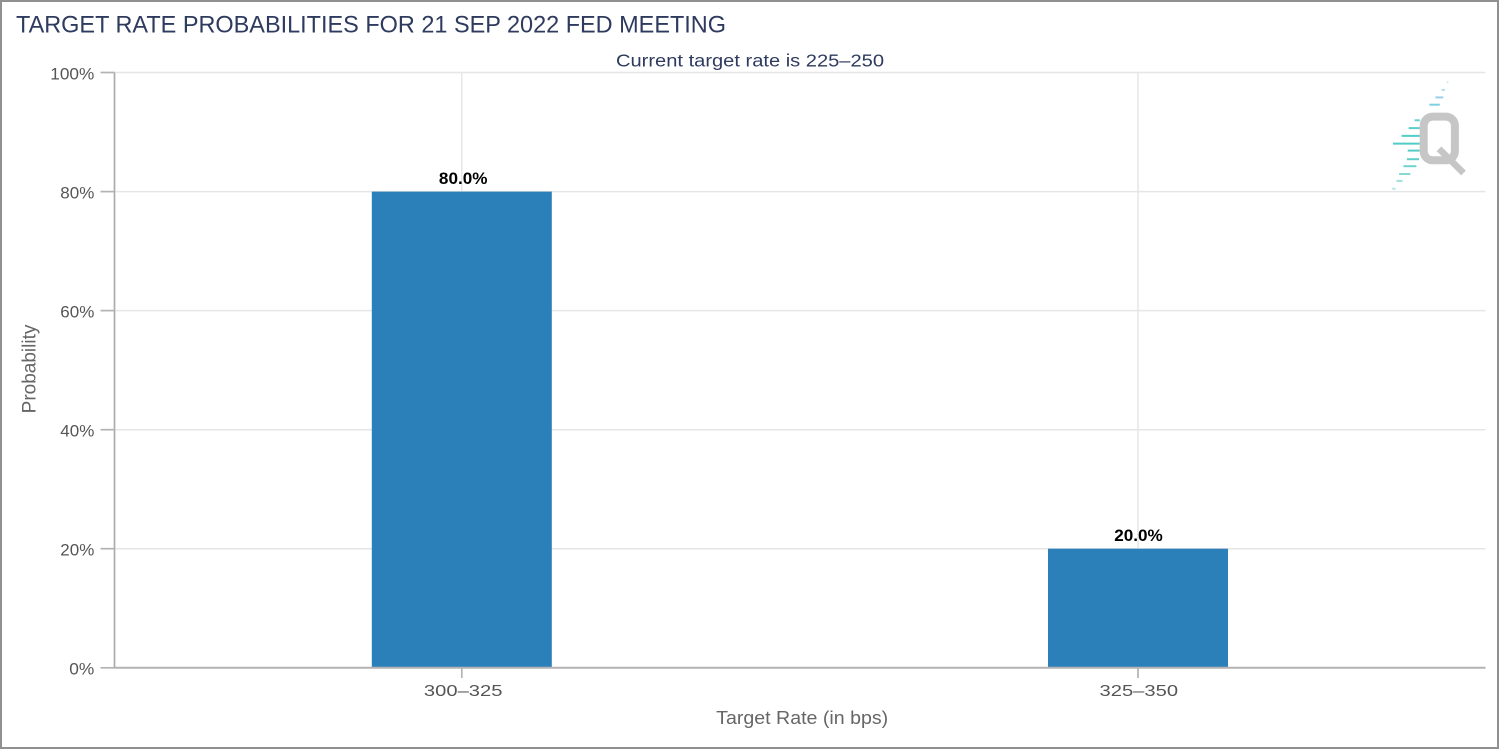 The width and height of the screenshot is (1500, 750). I want to click on svg-text: 40%, so click(77, 432).